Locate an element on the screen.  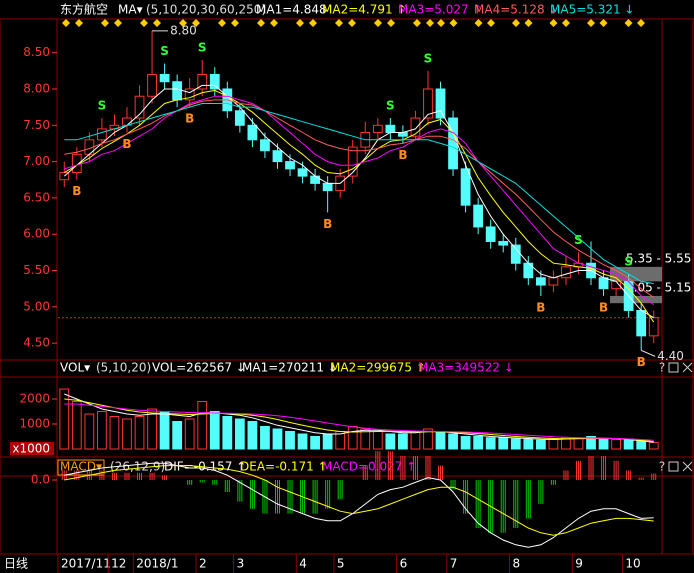
stock-name: 东方航空 is located at coordinates (84, 9).